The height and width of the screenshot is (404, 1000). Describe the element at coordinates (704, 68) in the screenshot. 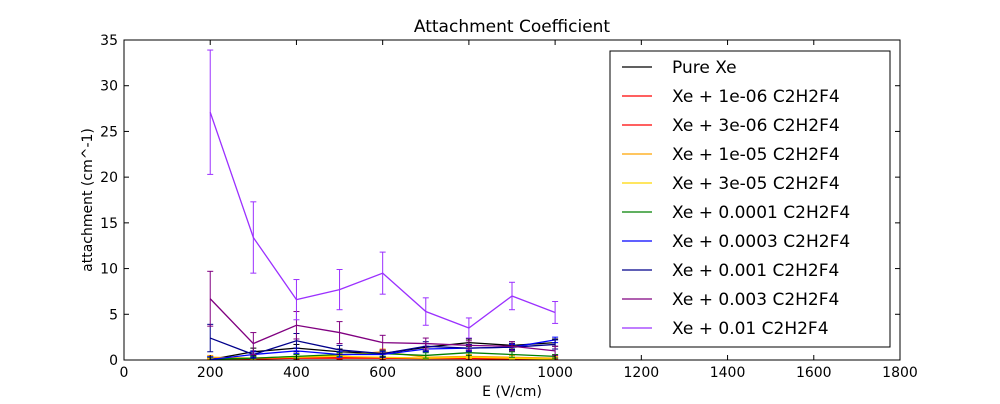

I see `legend-label: Pure Xe` at that location.